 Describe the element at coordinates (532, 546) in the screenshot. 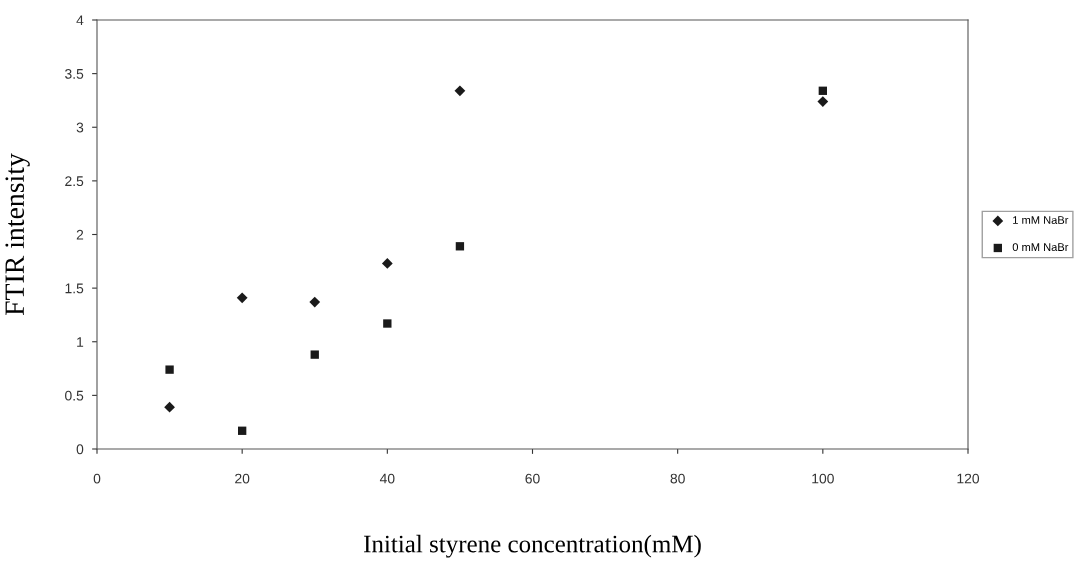

I see `x-axis-title: Initial styrene concentration(mM)` at that location.